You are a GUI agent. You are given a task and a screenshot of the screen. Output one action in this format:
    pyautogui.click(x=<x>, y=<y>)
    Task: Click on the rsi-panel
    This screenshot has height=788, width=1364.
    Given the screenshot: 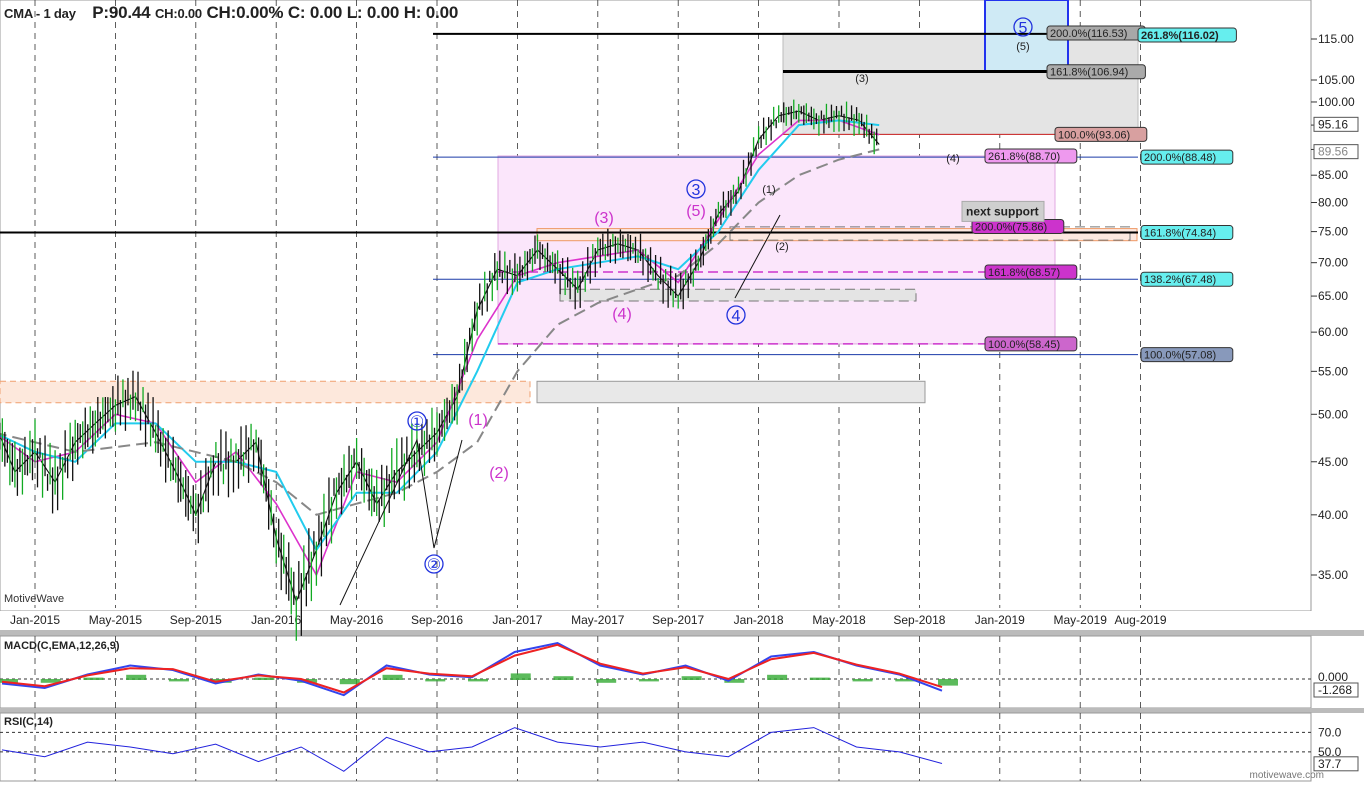 What is the action you would take?
    pyautogui.click(x=656, y=747)
    